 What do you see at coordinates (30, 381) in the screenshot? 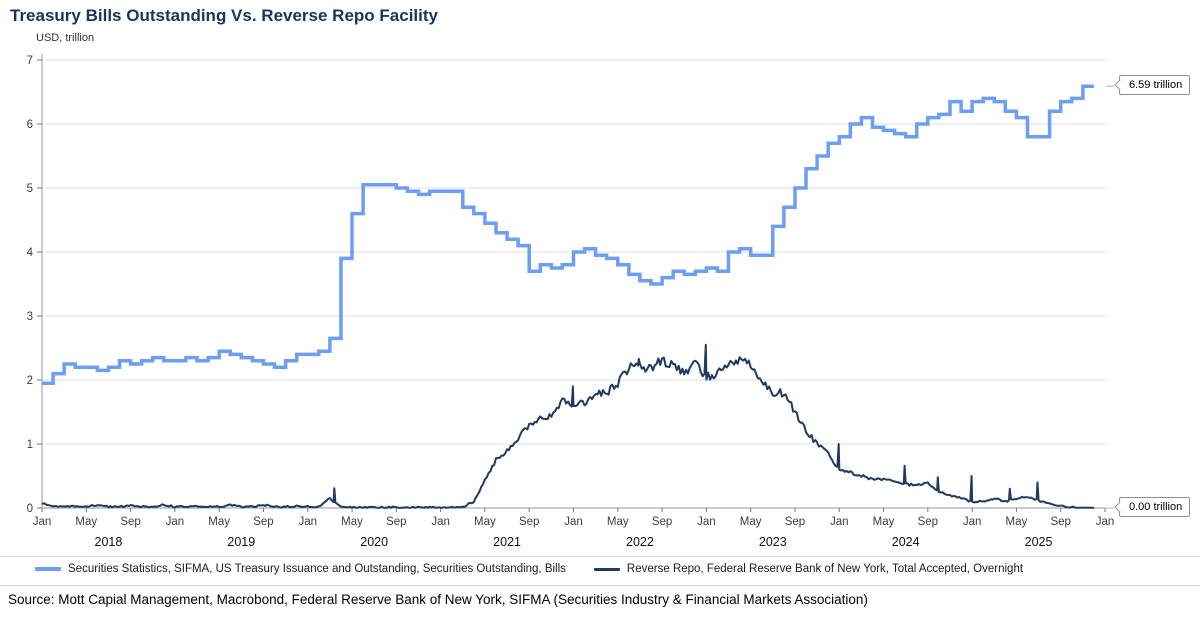
I see `svg-text: 2` at bounding box center [30, 381].